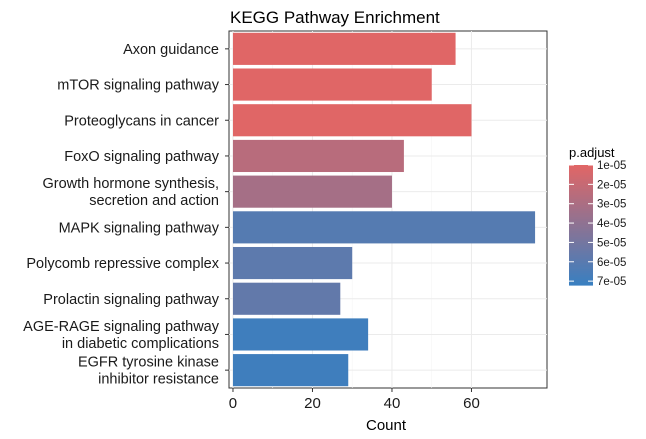 Image resolution: width=646 pixels, height=439 pixels. Describe the element at coordinates (233, 403) in the screenshot. I see `x-tick-label: 0` at that location.